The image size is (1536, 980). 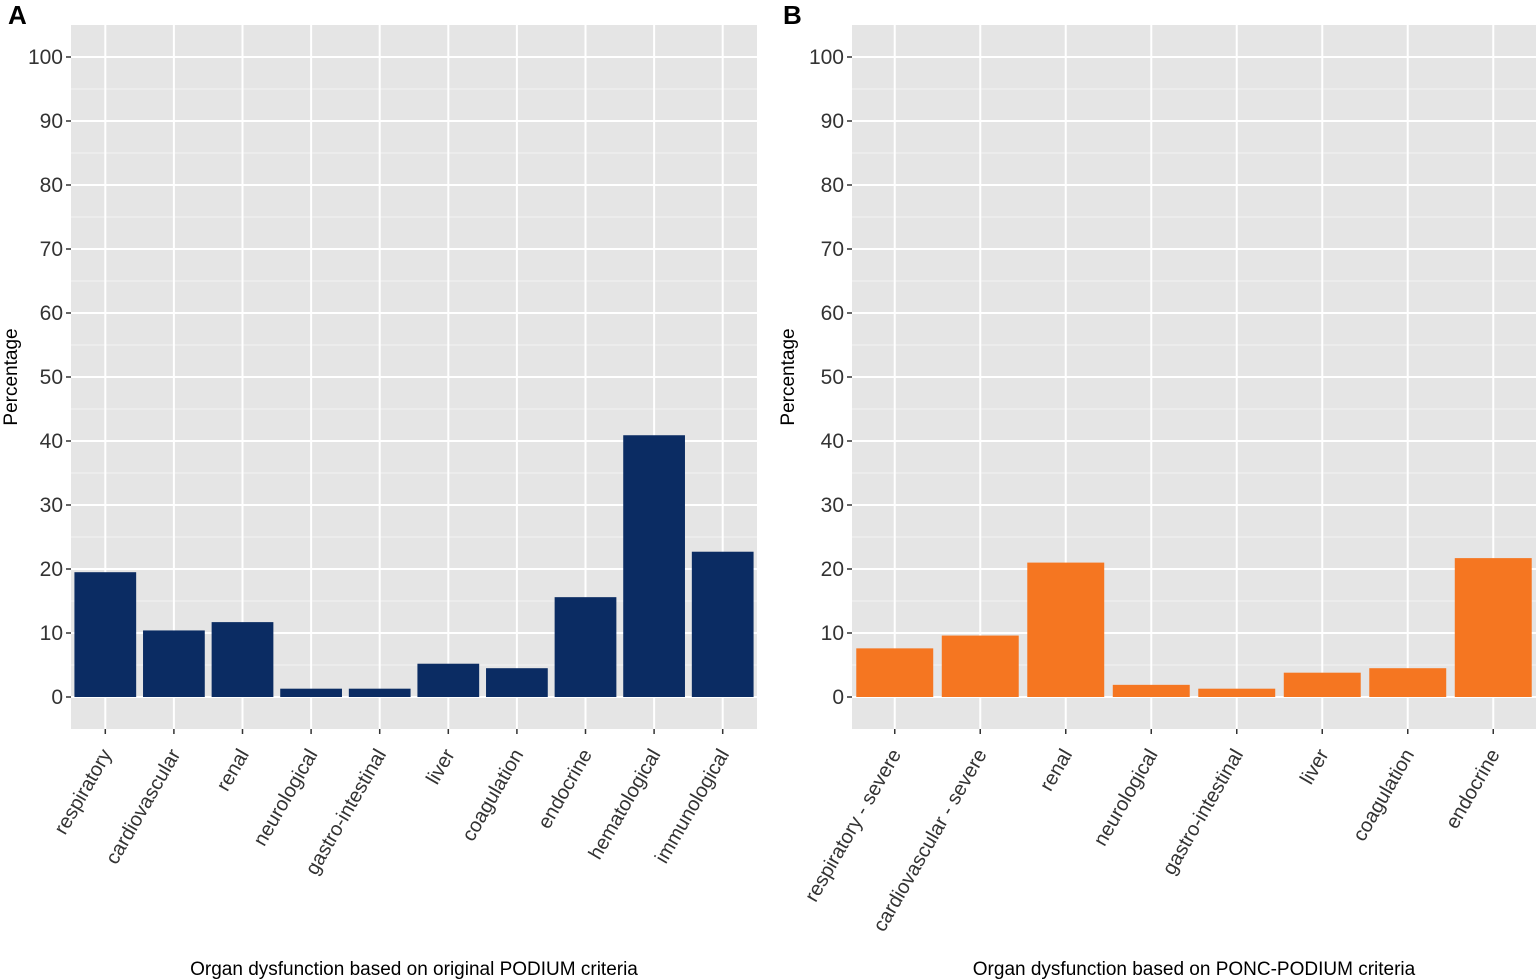 I want to click on bar-immunological, so click(x=722, y=624).